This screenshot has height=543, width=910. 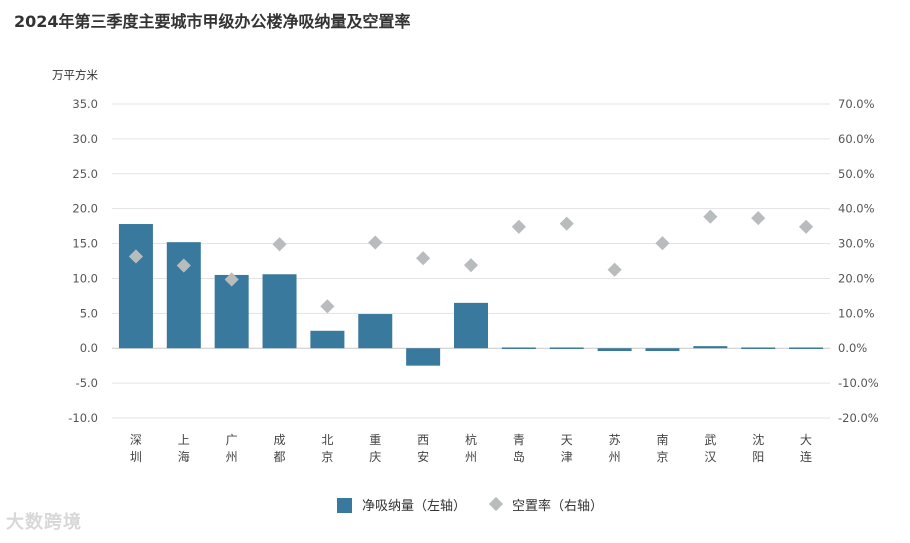 What do you see at coordinates (136, 440) in the screenshot?
I see `category-label: 深` at bounding box center [136, 440].